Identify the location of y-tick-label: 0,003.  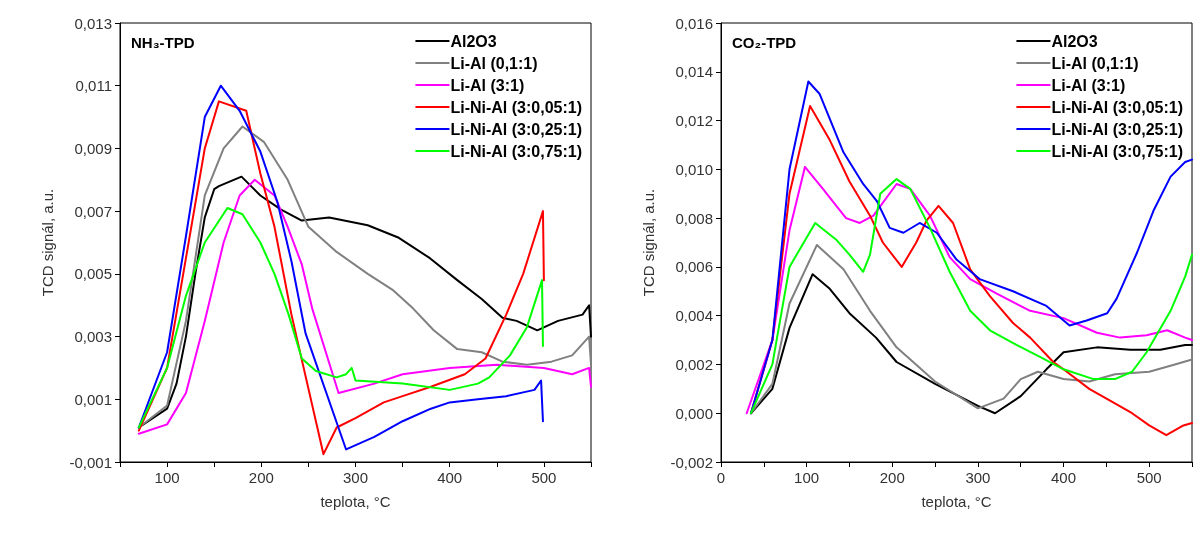
(93, 337).